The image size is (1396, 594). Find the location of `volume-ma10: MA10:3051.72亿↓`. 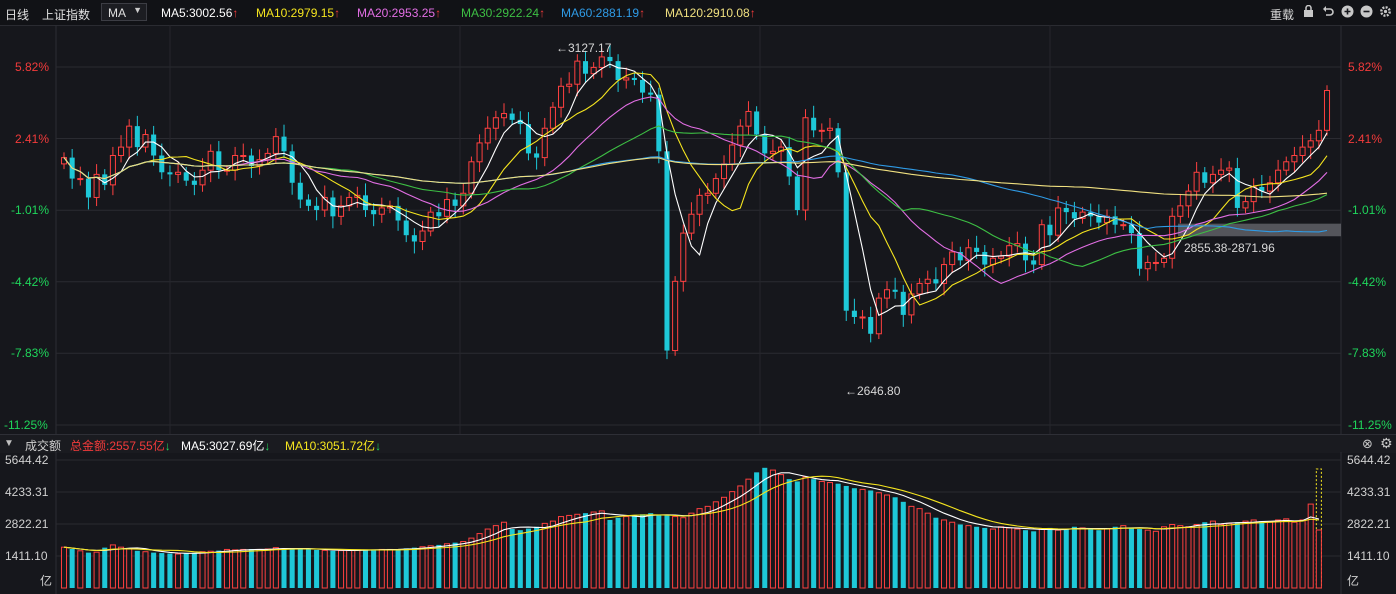

volume-ma10: MA10:3051.72亿↓ is located at coordinates (333, 446).